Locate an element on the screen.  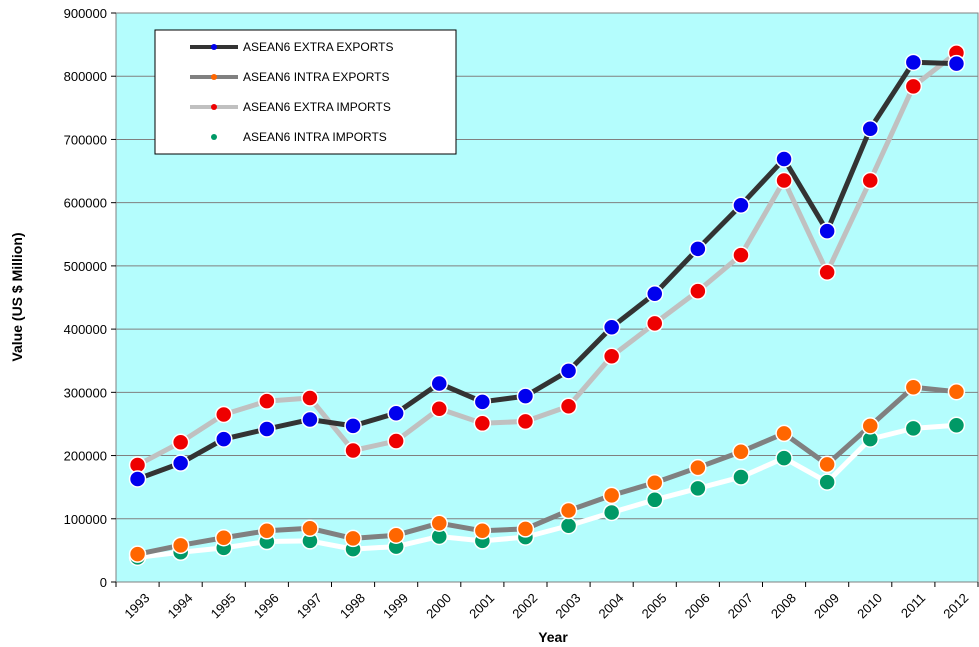
x-tick-label: 1999 is located at coordinates (395, 605).